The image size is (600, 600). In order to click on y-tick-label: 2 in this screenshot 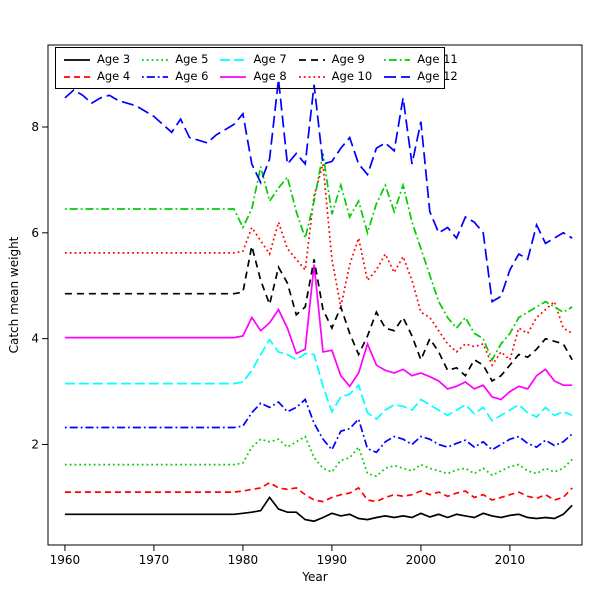, I will do `click(35, 444)`.